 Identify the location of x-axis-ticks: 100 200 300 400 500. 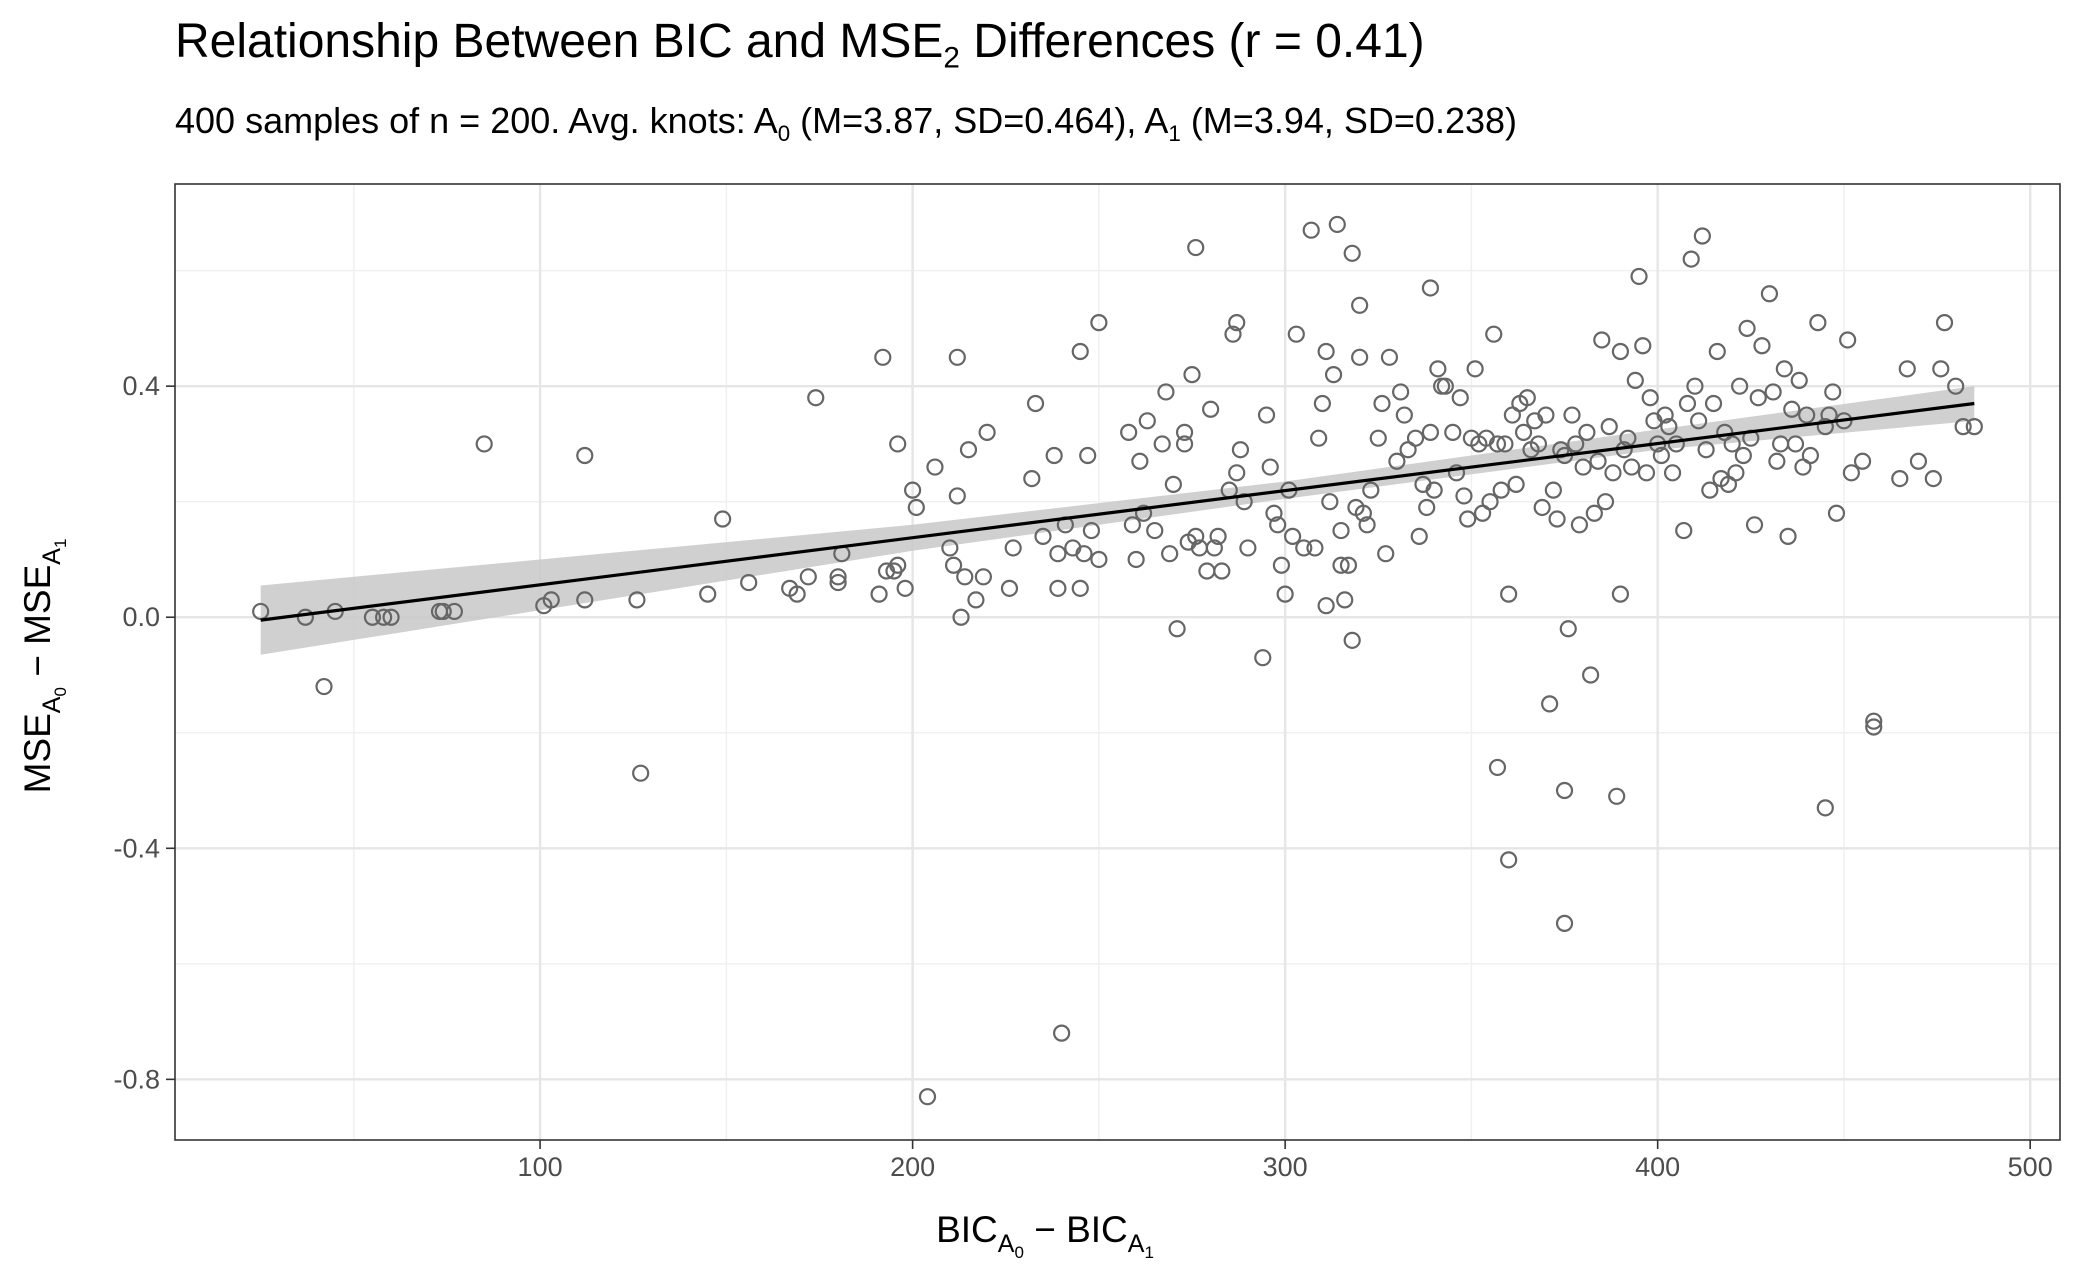
(1285, 1161).